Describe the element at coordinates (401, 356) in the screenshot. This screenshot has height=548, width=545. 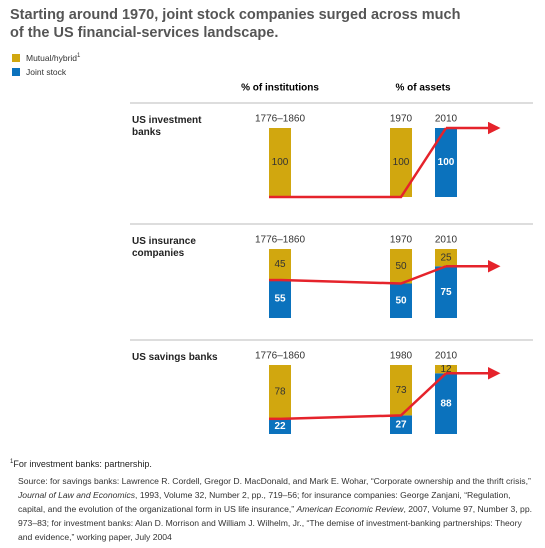
I see `category-label: 1980` at that location.